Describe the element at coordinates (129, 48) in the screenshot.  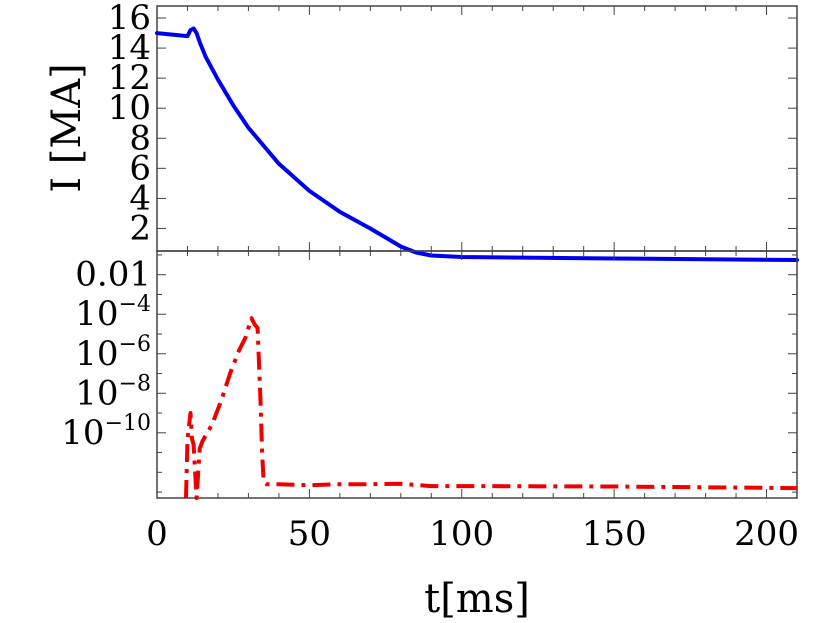
I see `top-y-tick-label: 14` at that location.